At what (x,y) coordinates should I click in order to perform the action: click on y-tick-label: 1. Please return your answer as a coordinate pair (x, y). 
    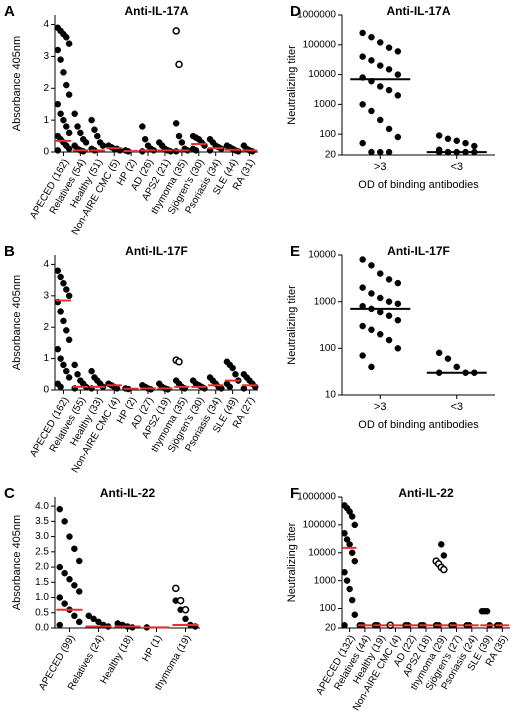
    Looking at the image, I should click on (46, 120).